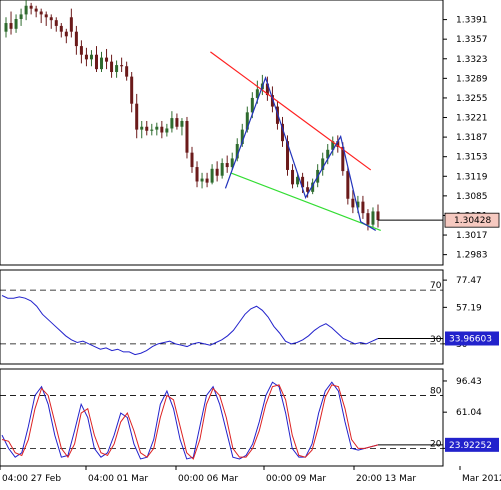 This screenshot has height=490, width=501. Describe the element at coordinates (481, 479) in the screenshot. I see `x-tick-label: Mar 2012` at that location.